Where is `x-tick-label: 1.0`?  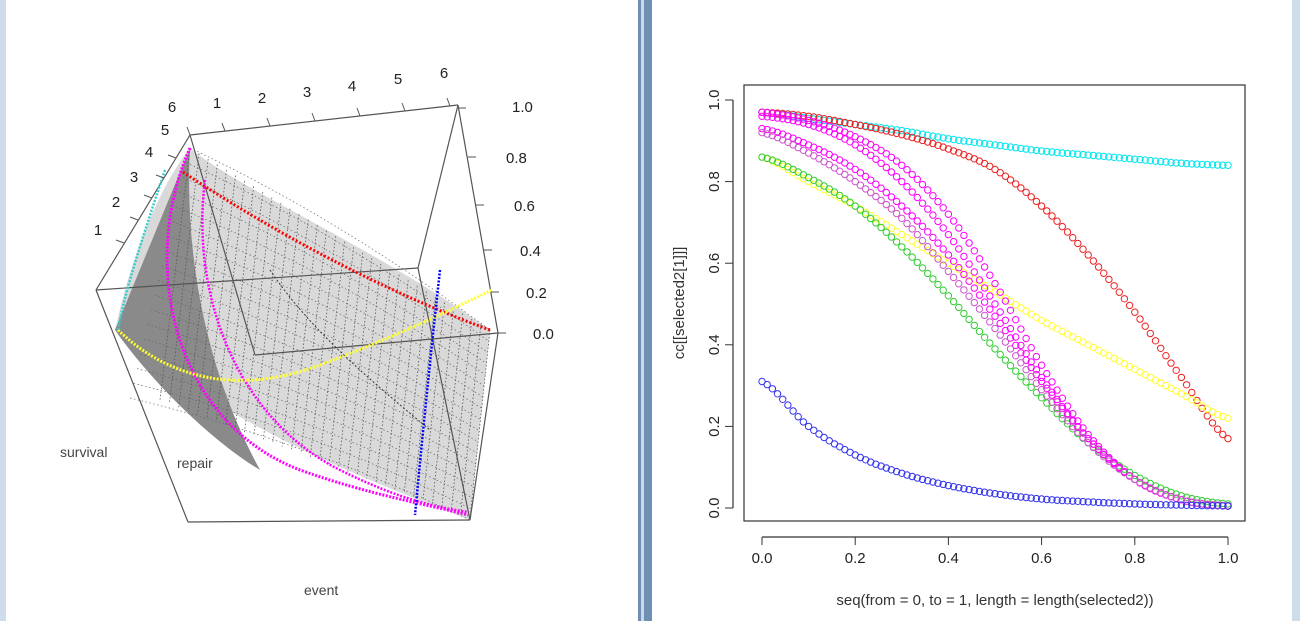
x-tick-label: 1.0 is located at coordinates (1228, 558).